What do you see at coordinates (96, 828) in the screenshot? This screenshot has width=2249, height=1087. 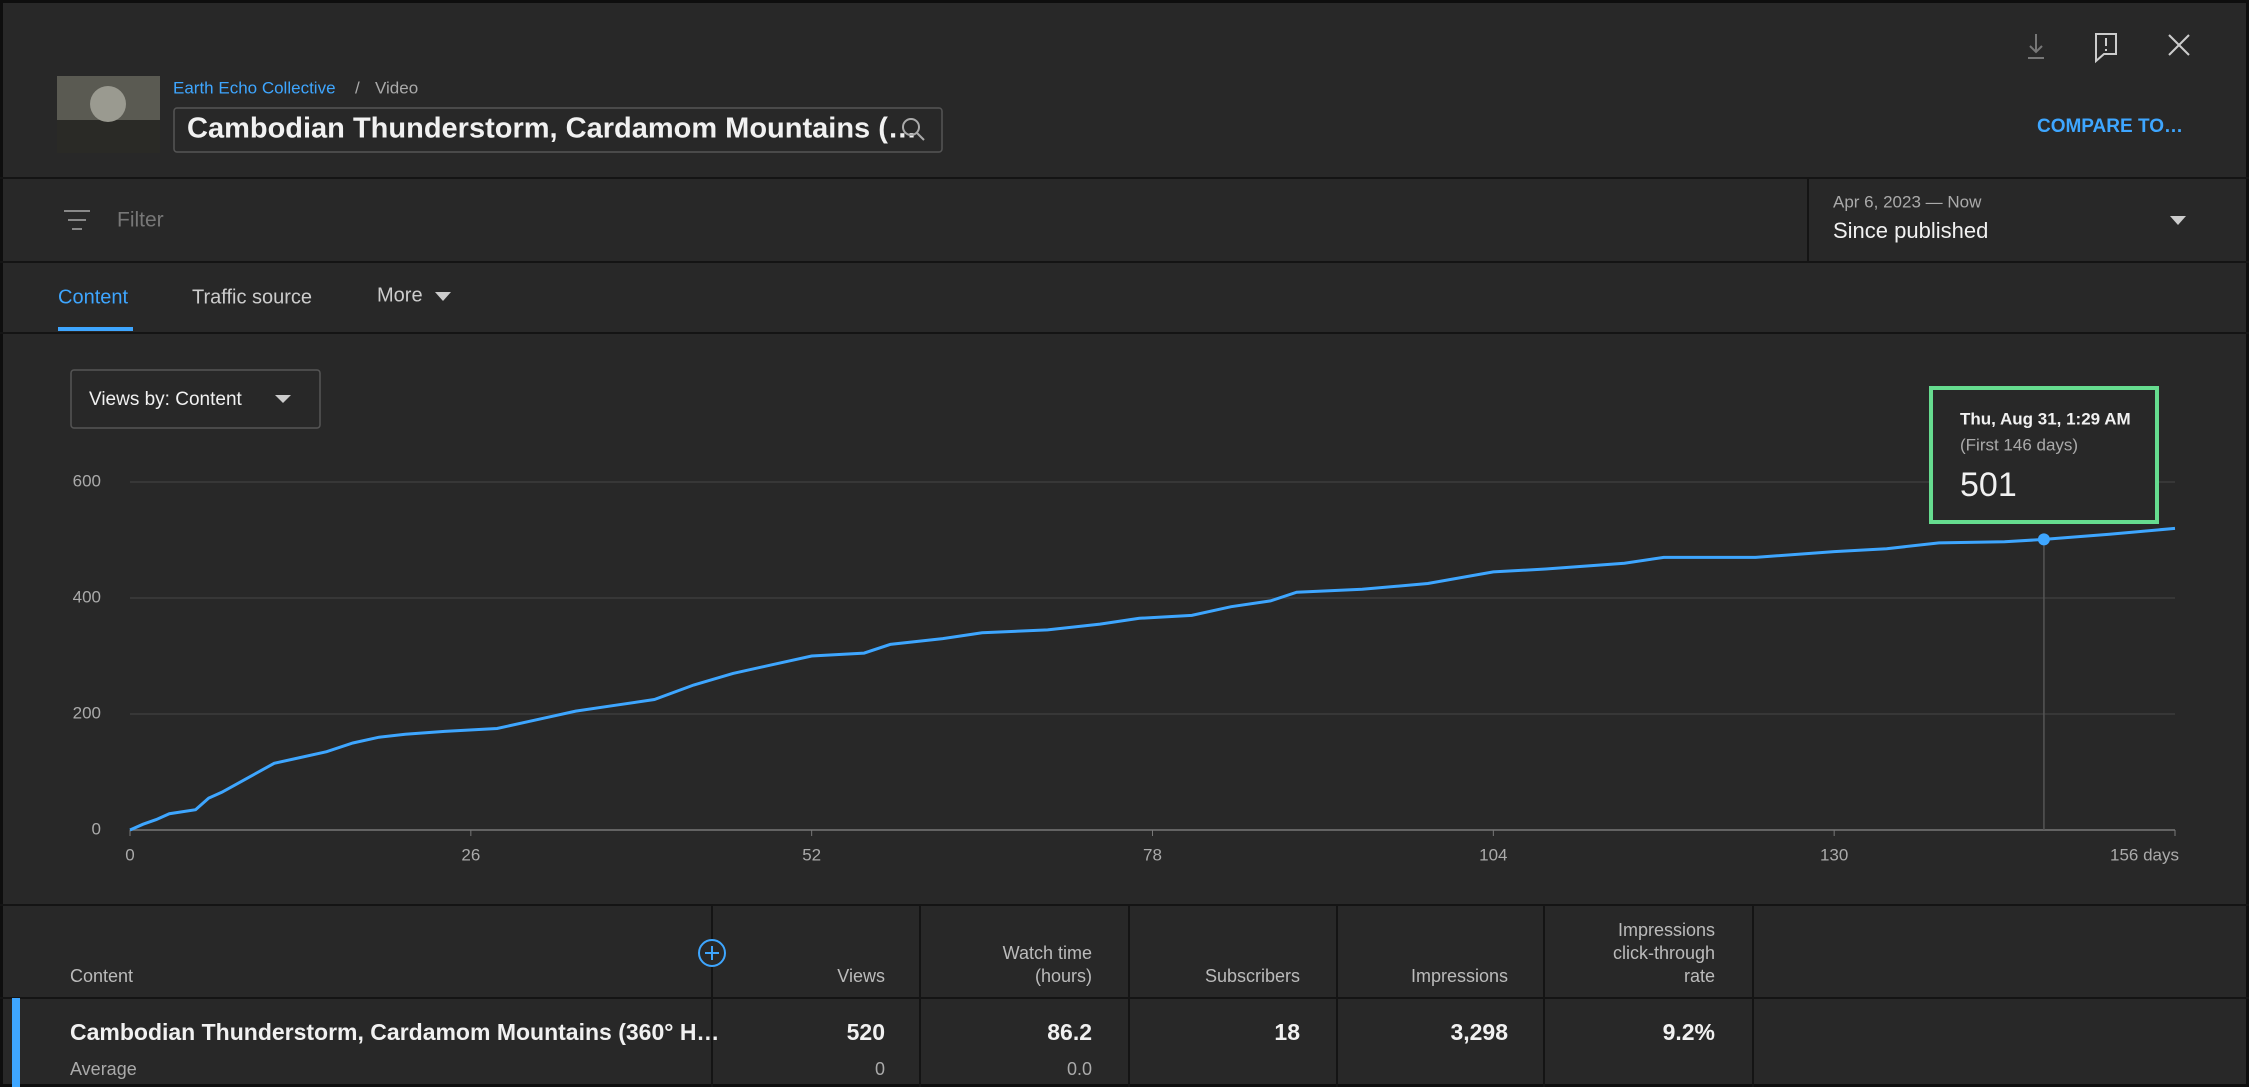 I see `y-tick-label: 0` at bounding box center [96, 828].